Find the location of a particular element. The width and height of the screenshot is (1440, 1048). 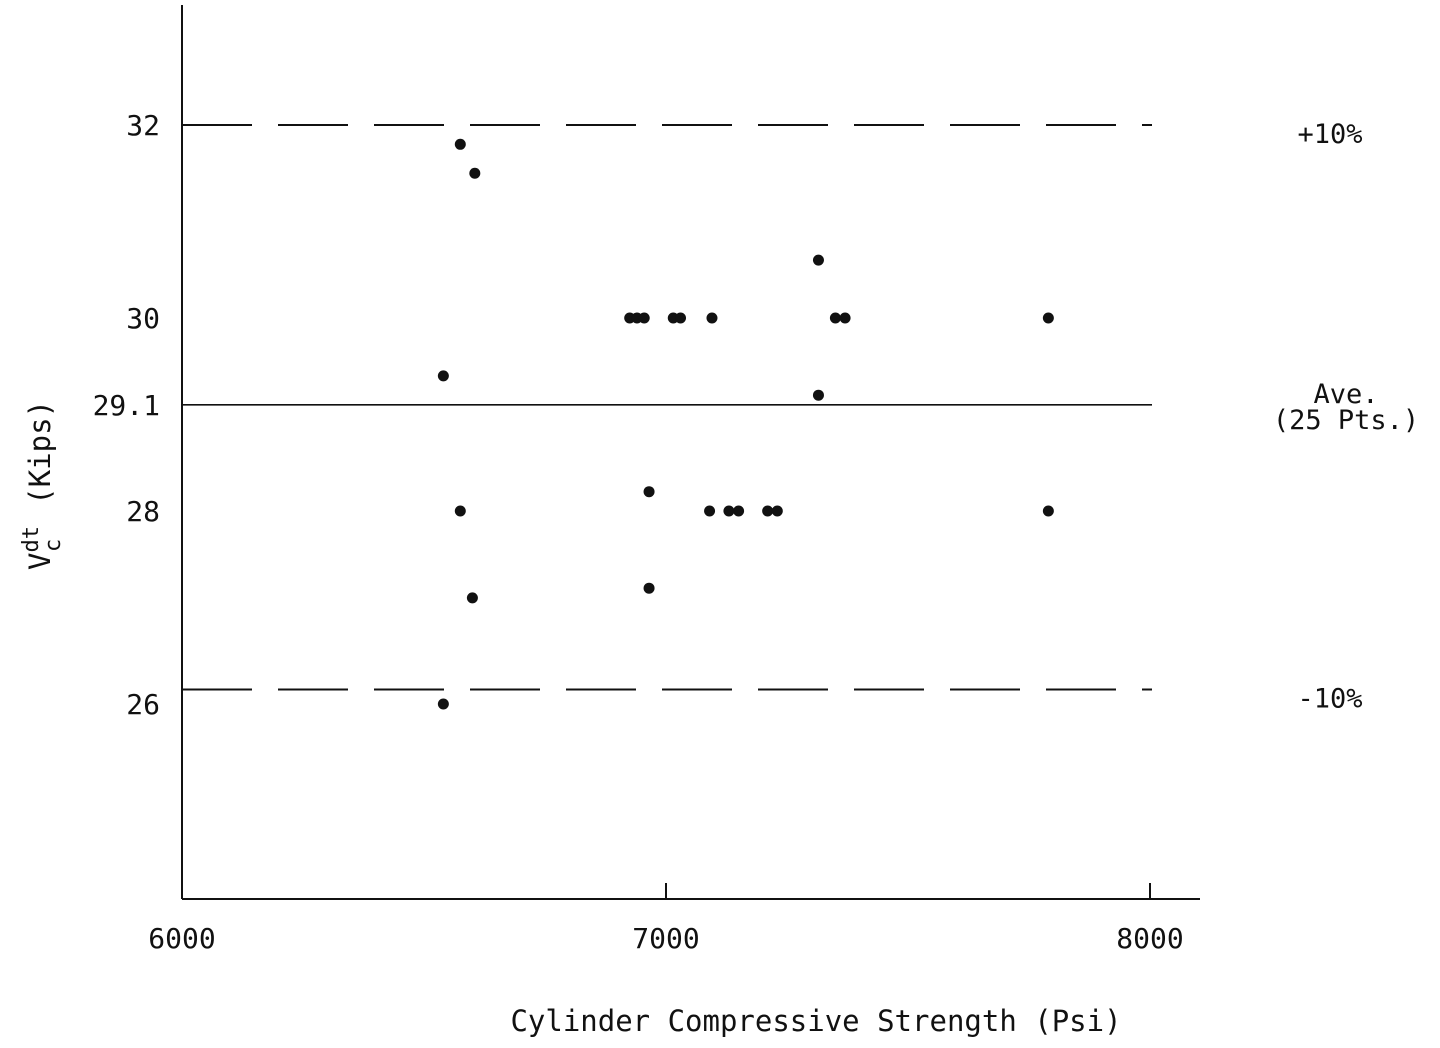

y-tick-label: 30 is located at coordinates (143, 318).